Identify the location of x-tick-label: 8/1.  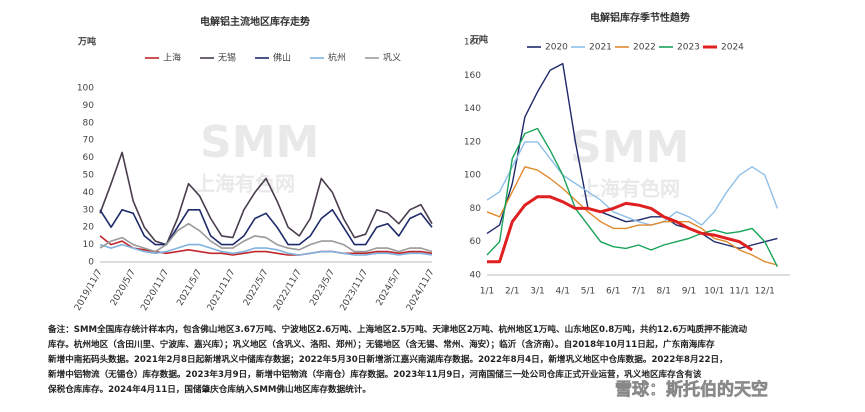
(664, 292).